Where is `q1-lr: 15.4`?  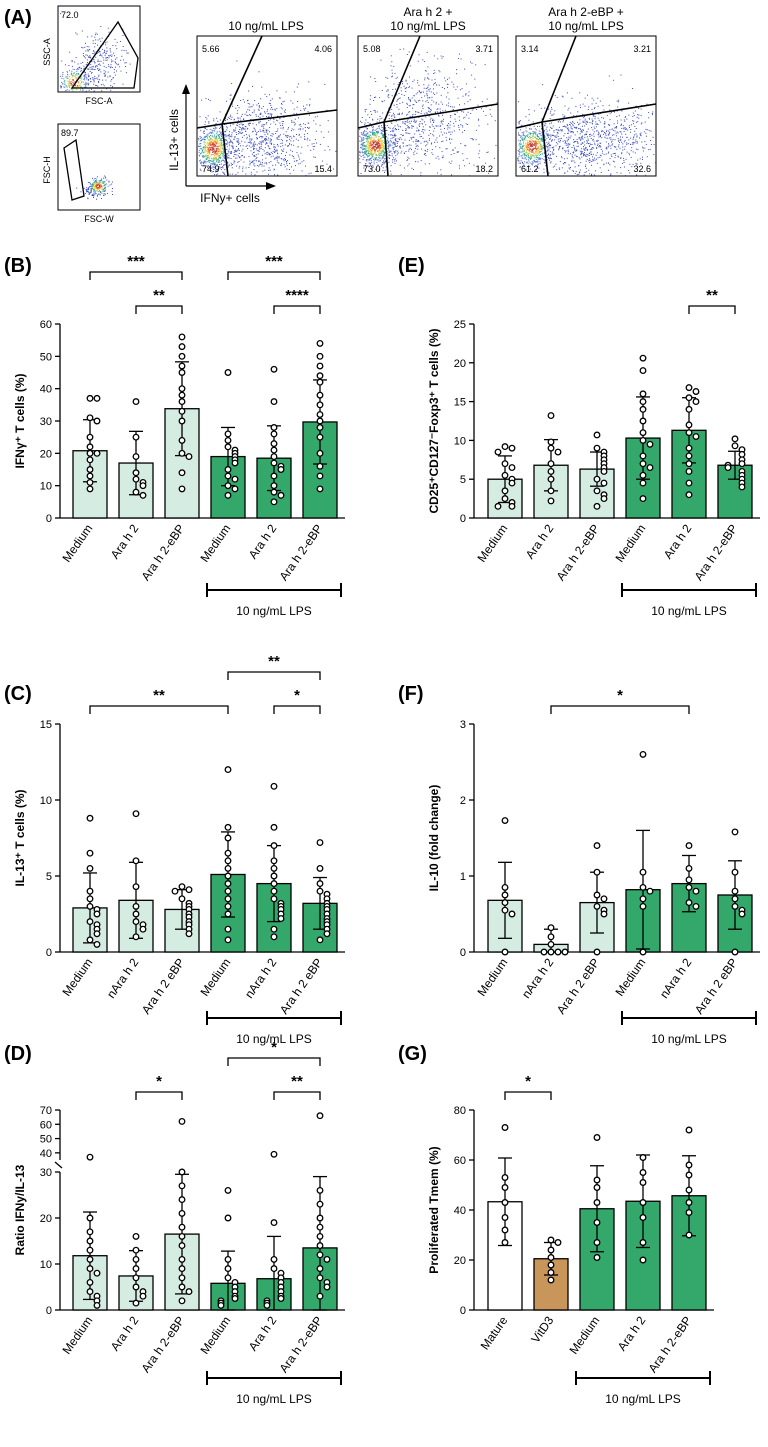
q1-lr: 15.4 is located at coordinates (323, 169).